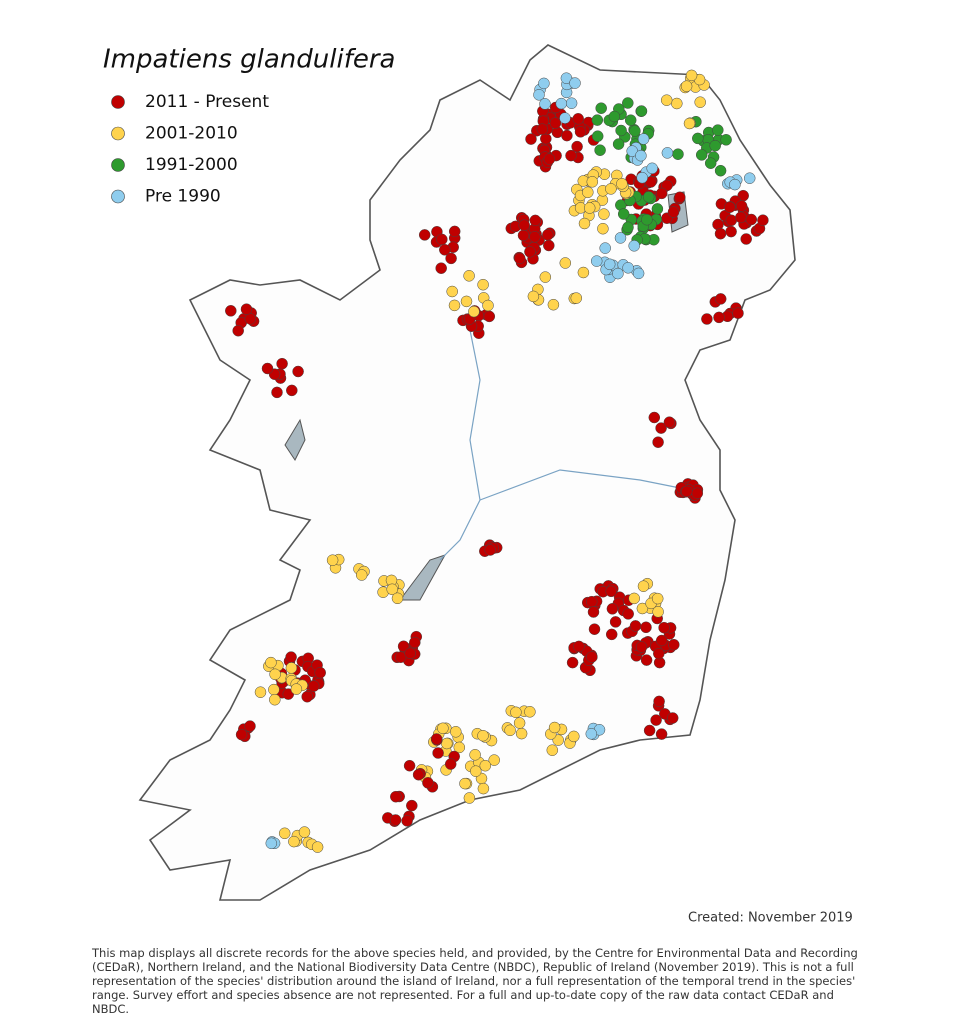  Describe the element at coordinates (295, 439) in the screenshot. I see `lough-corrib` at that location.